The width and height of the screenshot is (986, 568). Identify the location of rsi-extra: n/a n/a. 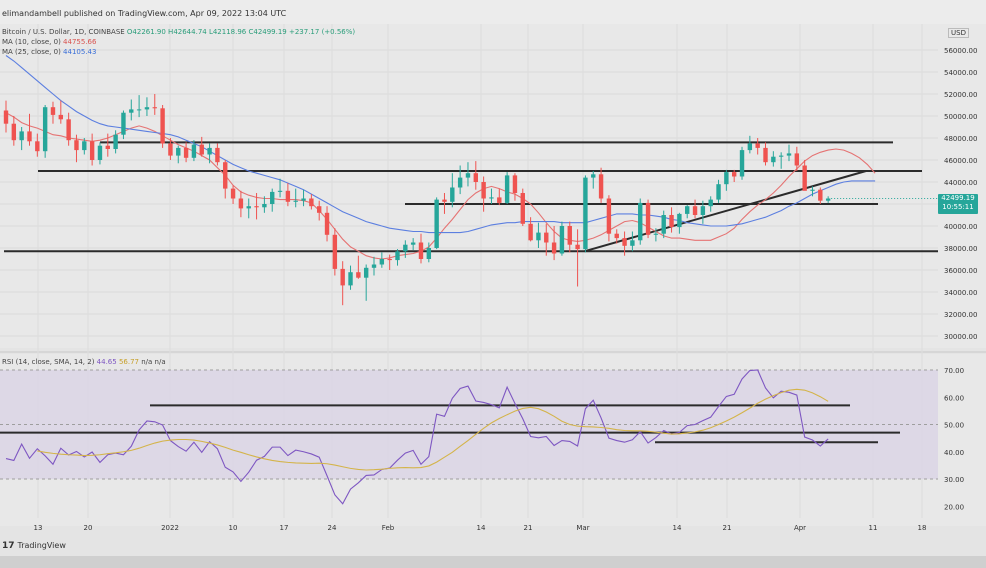
(153, 362).